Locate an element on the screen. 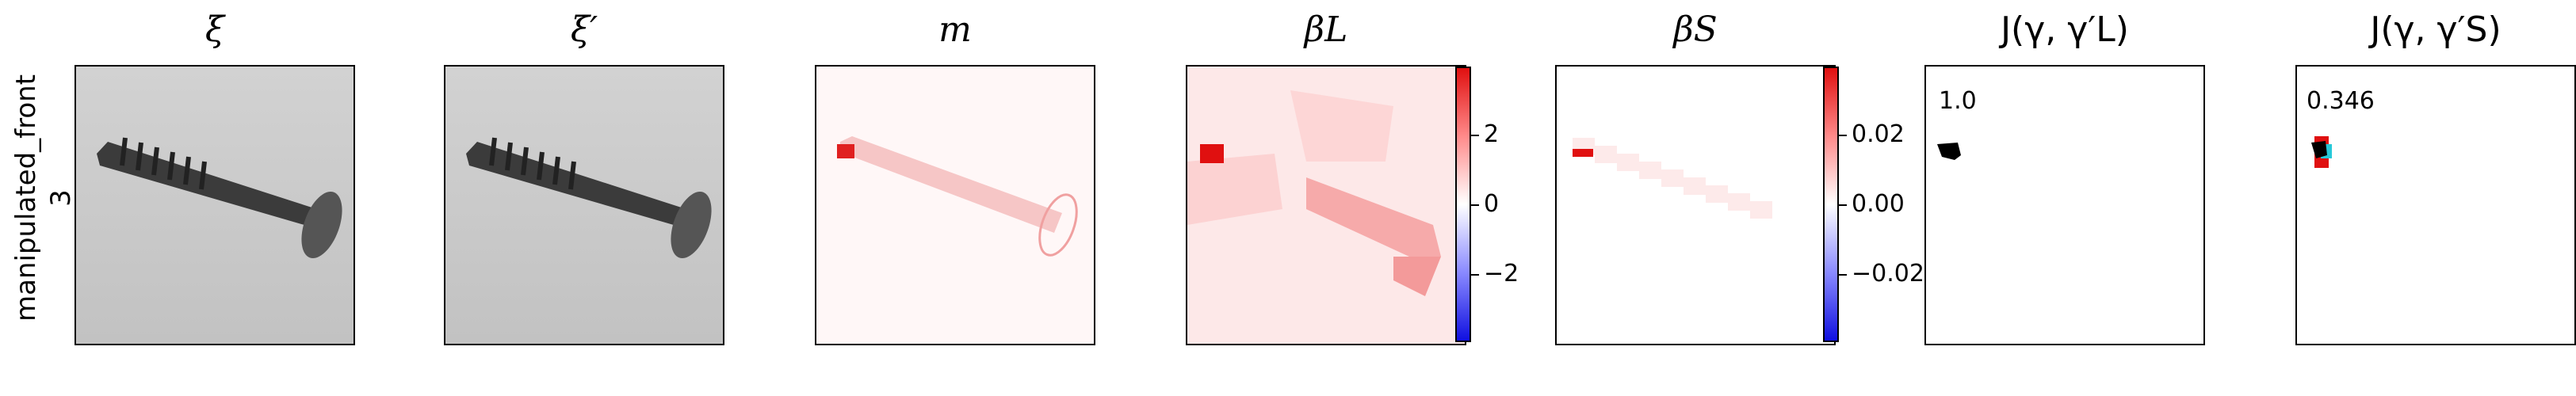 The image size is (2576, 396). panel-title-xi-prime: ξ′ is located at coordinates (584, 30).